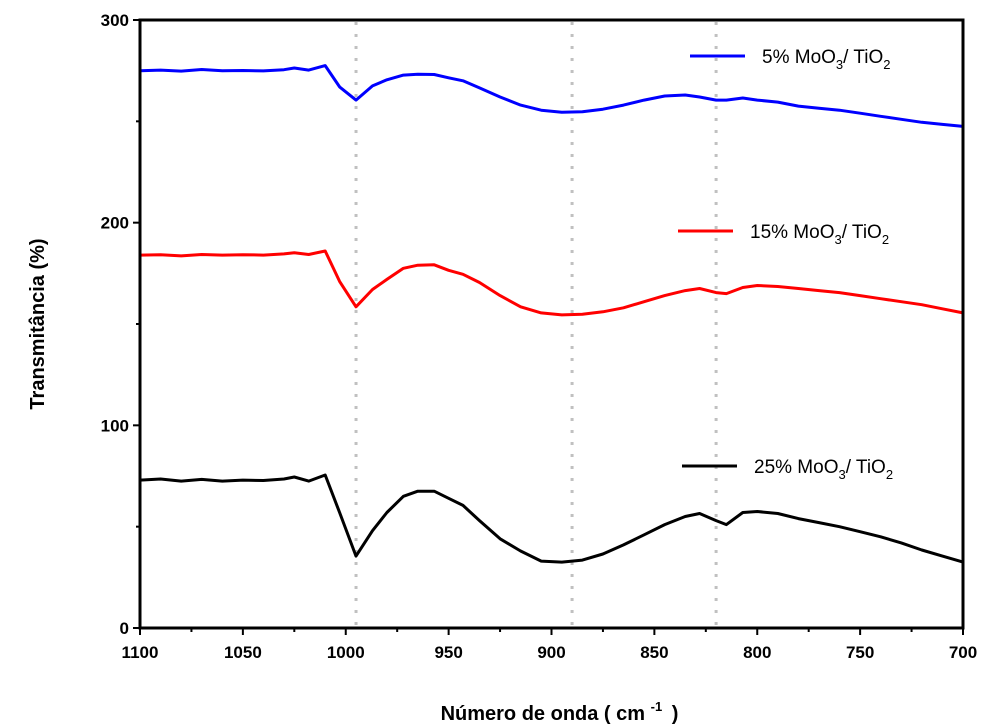 The width and height of the screenshot is (985, 728). I want to click on x-axis-title-unit-sup: -1, so click(657, 706).